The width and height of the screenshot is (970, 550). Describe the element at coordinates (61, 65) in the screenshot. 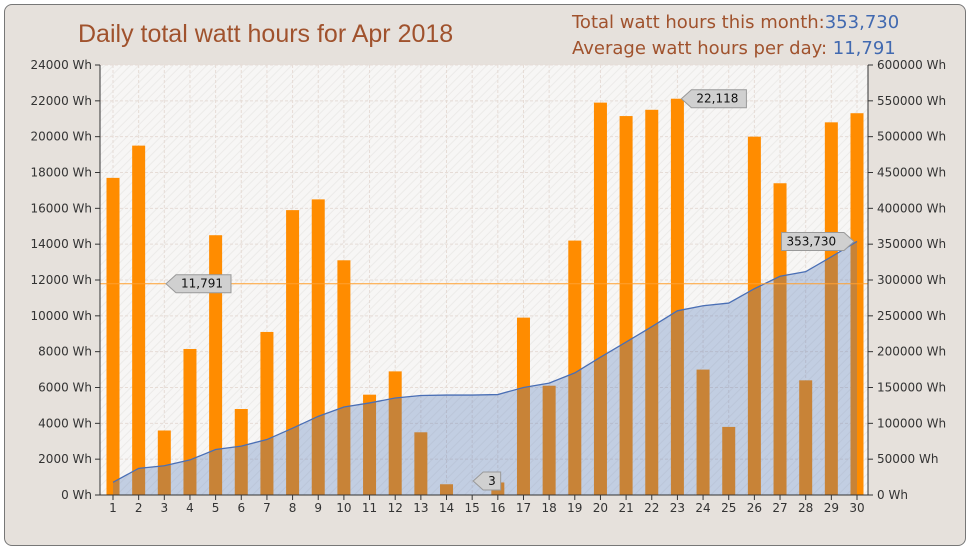

I see `y-left-tick-label: 24000 Wh` at that location.